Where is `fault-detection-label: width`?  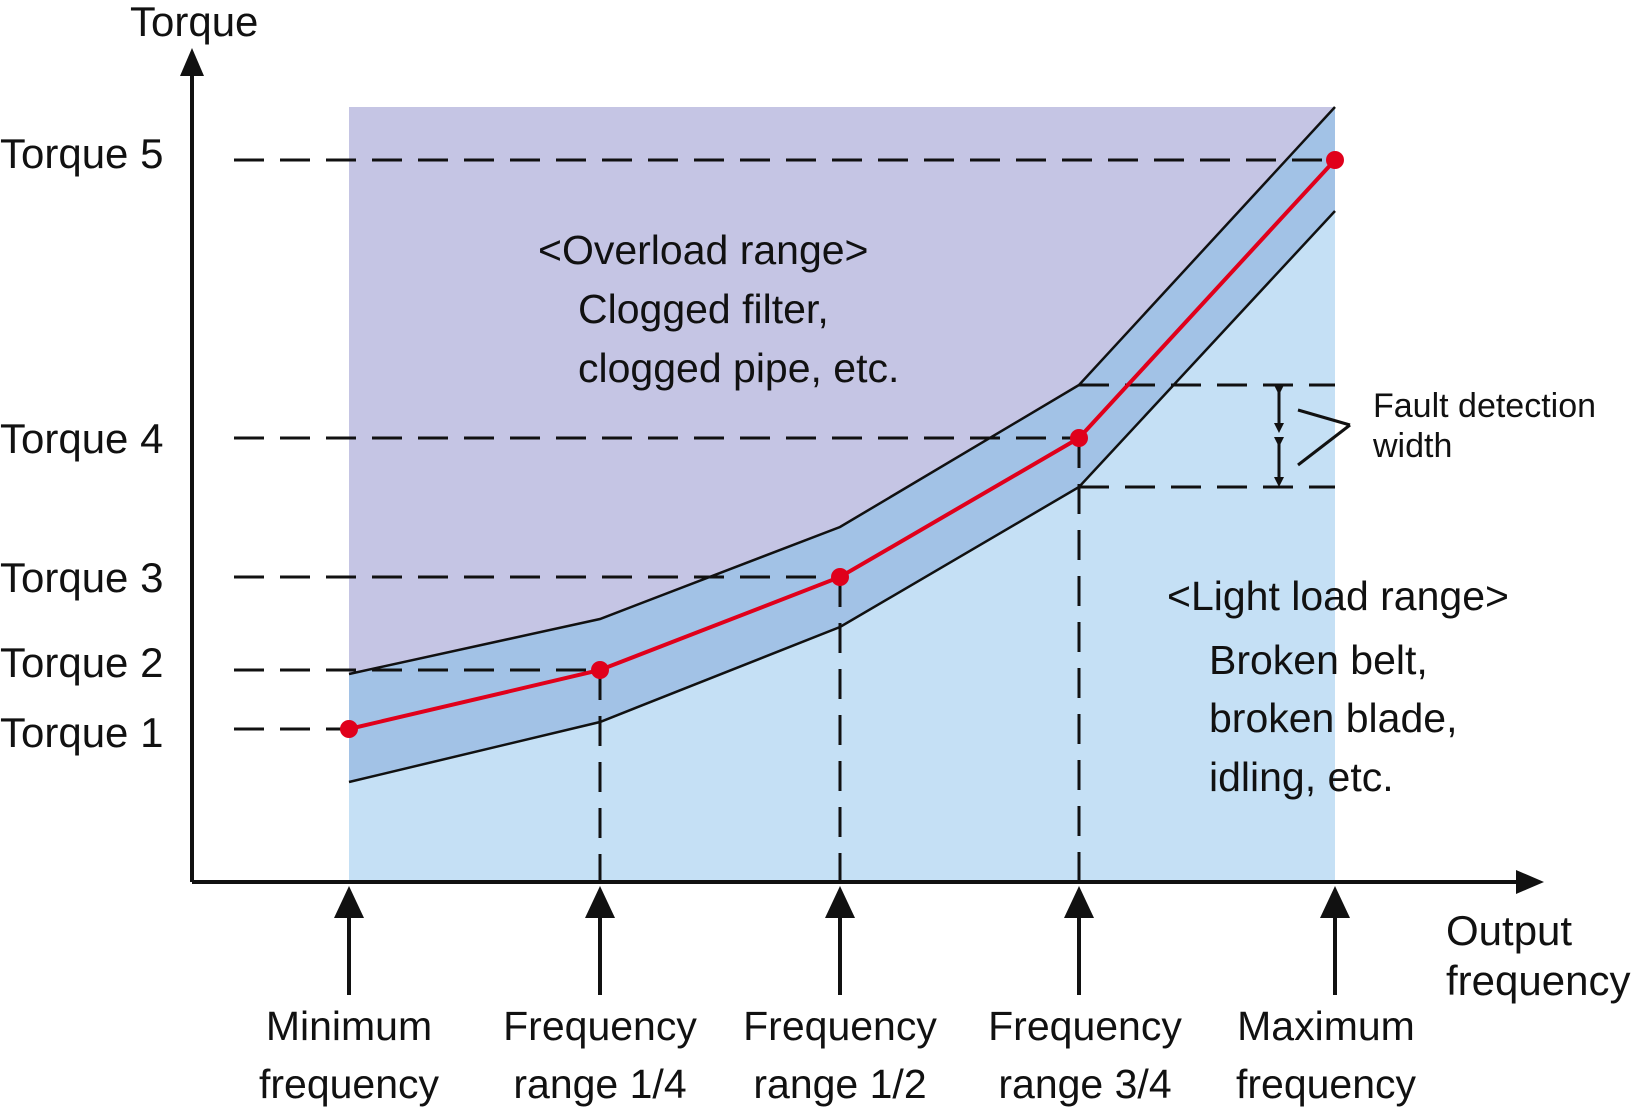 fault-detection-label: width is located at coordinates (1412, 446).